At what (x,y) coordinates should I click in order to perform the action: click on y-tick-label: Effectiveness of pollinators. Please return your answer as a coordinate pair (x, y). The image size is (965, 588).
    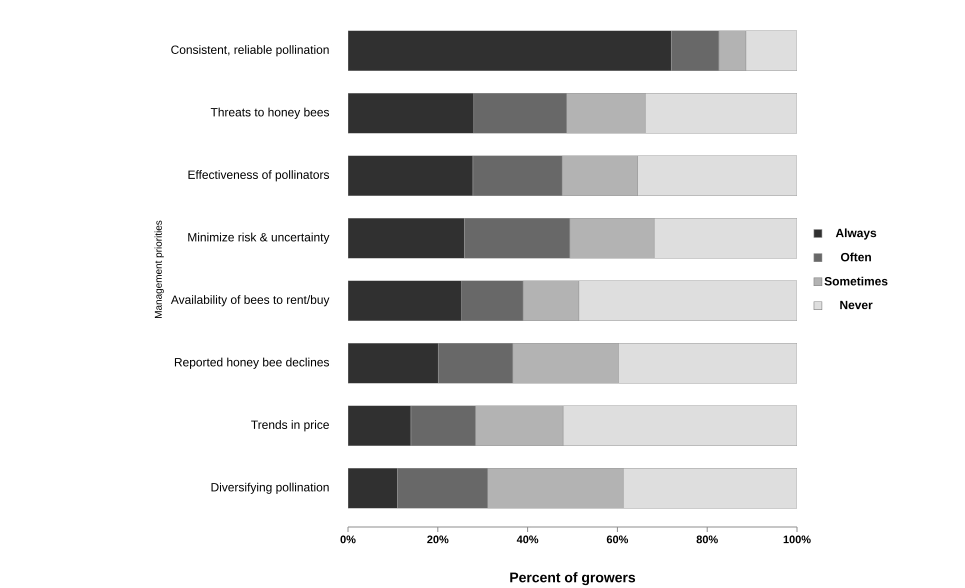
    Looking at the image, I should click on (259, 176).